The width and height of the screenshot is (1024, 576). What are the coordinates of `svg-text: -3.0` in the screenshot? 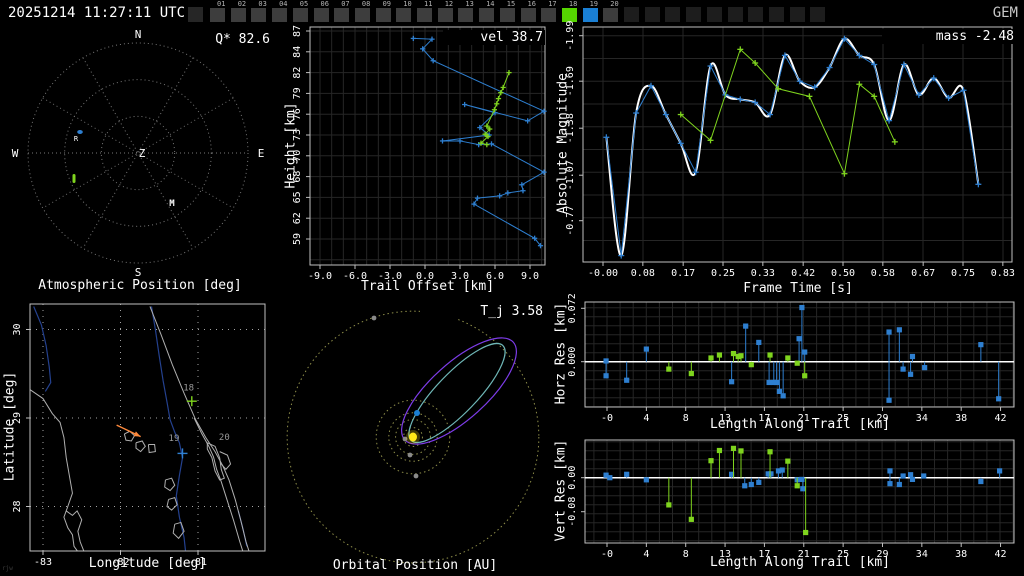 It's located at (390, 276).